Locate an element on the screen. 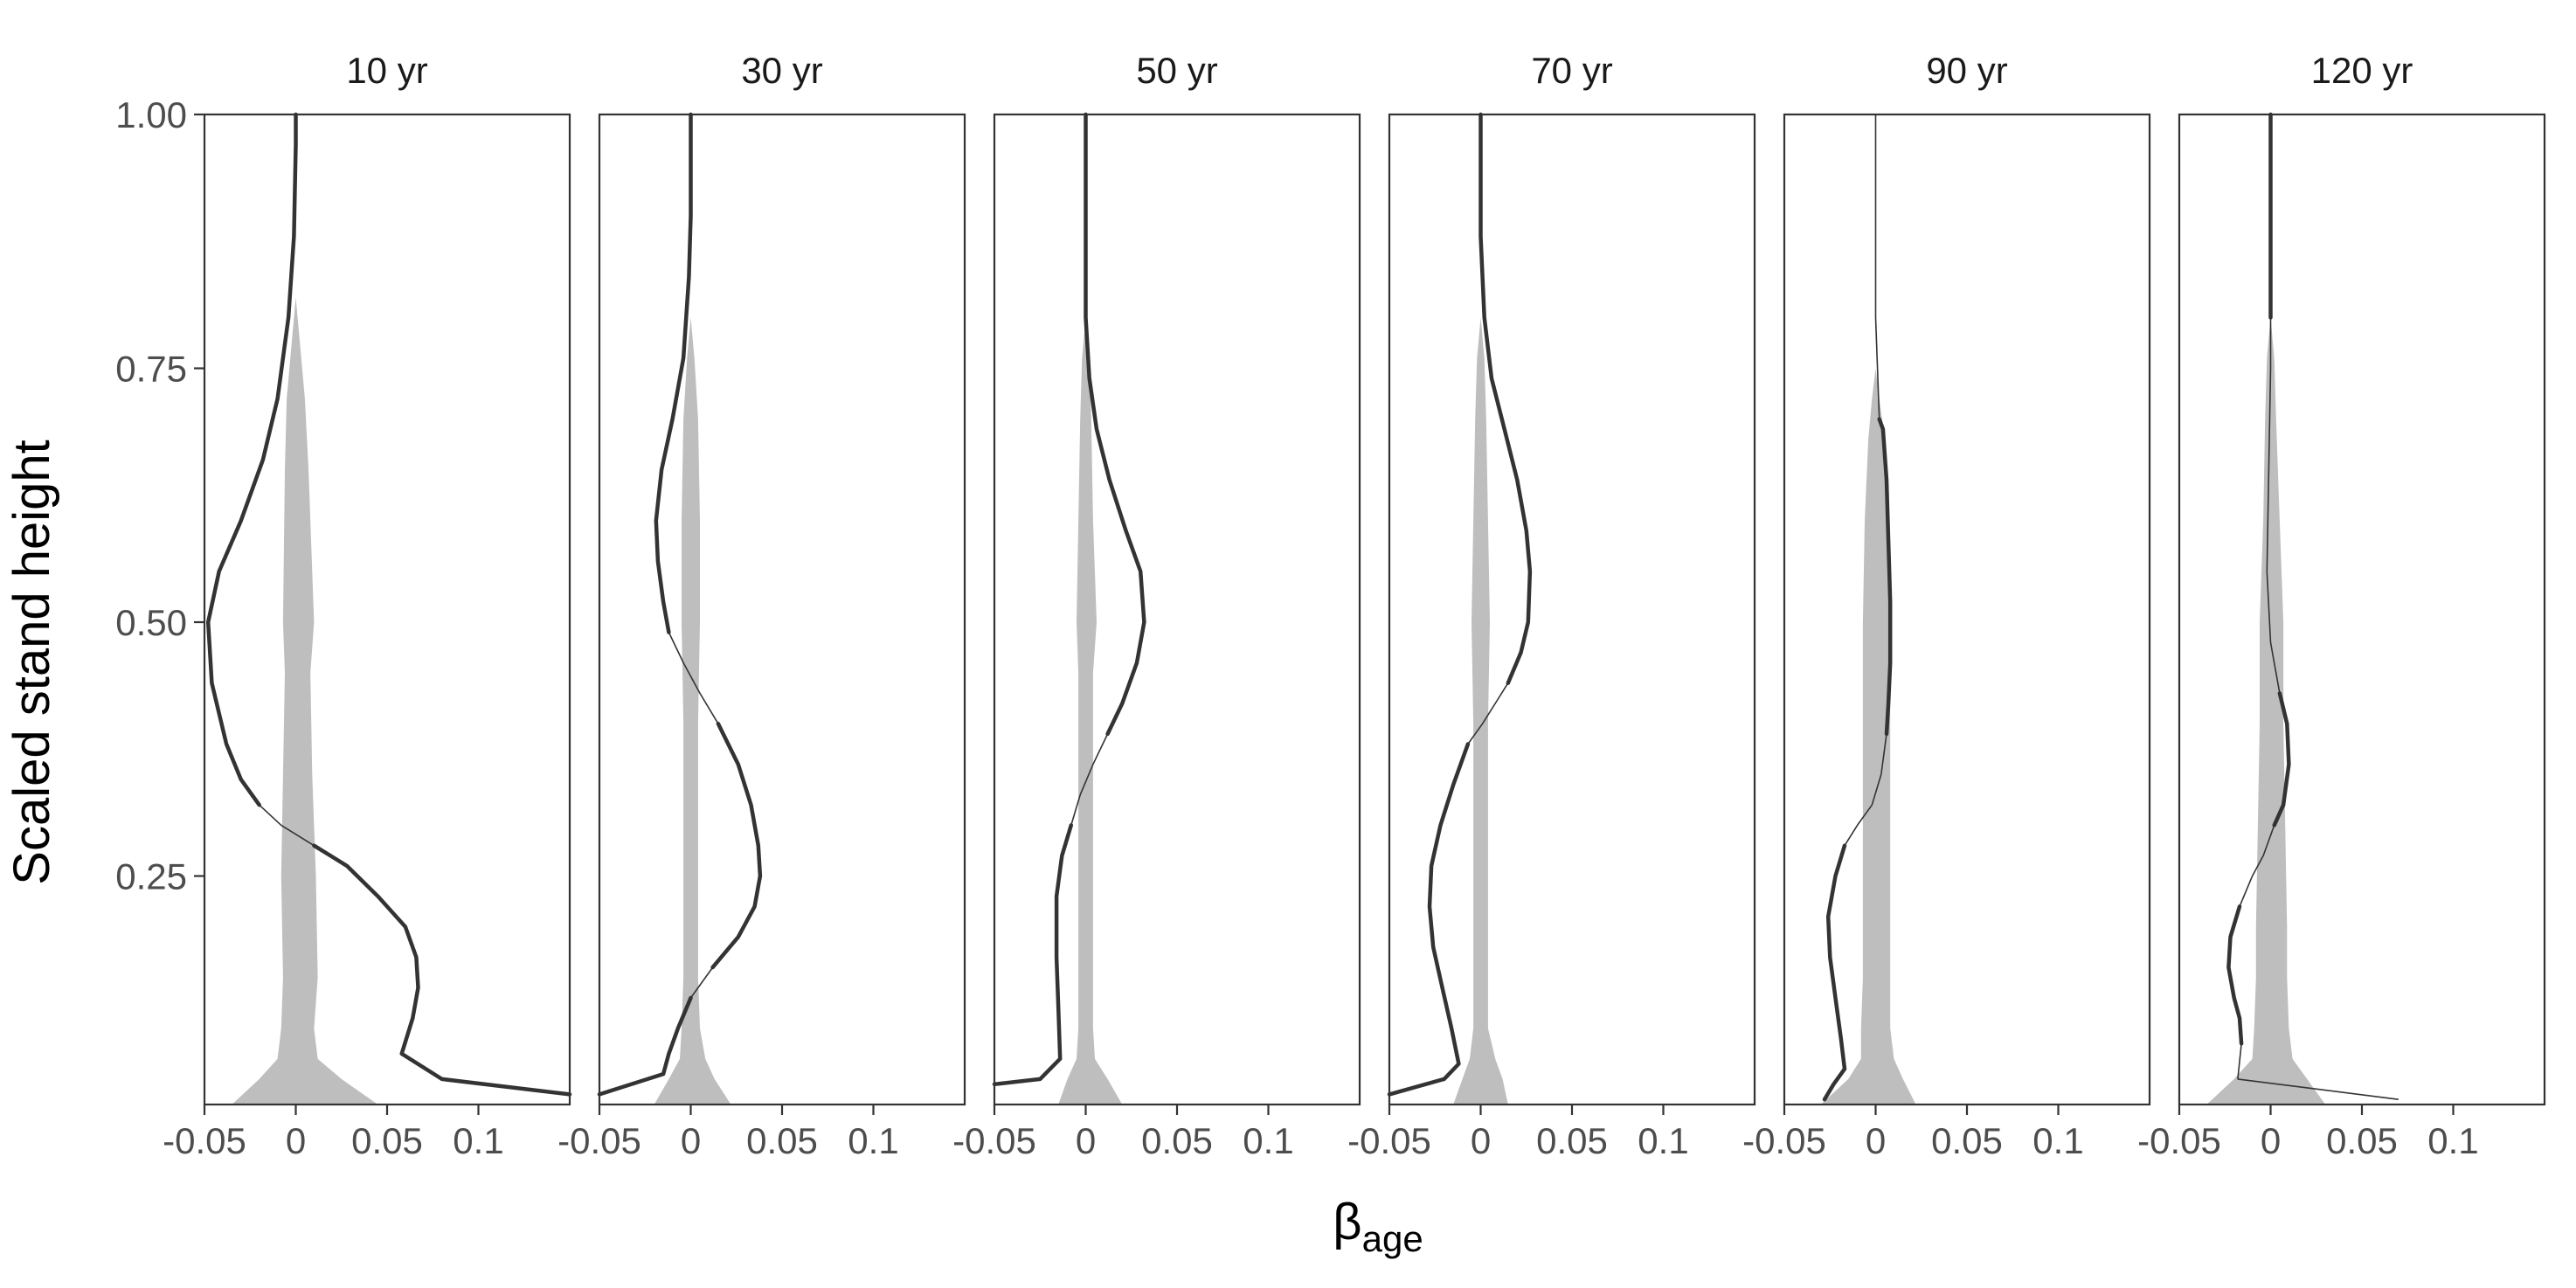 This screenshot has height=1288, width=2576. panel-5: 90 yr -0.05 0 0.05 0.1 is located at coordinates (1946, 605).